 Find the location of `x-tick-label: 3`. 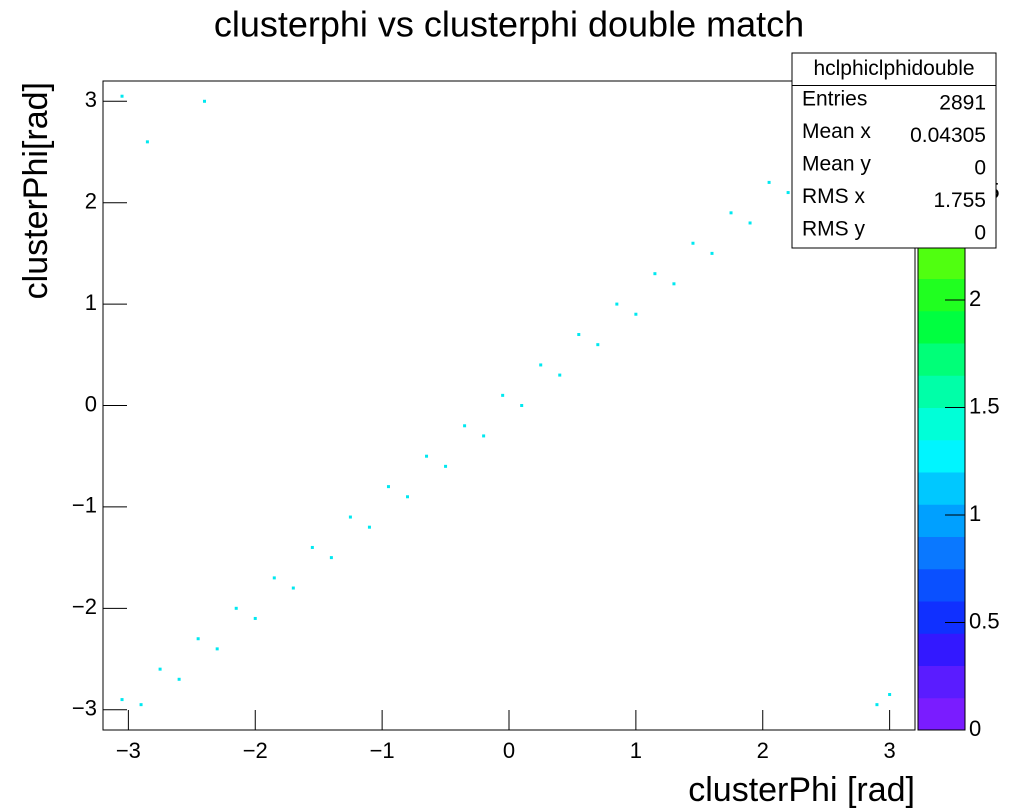

x-tick-label: 3 is located at coordinates (890, 750).